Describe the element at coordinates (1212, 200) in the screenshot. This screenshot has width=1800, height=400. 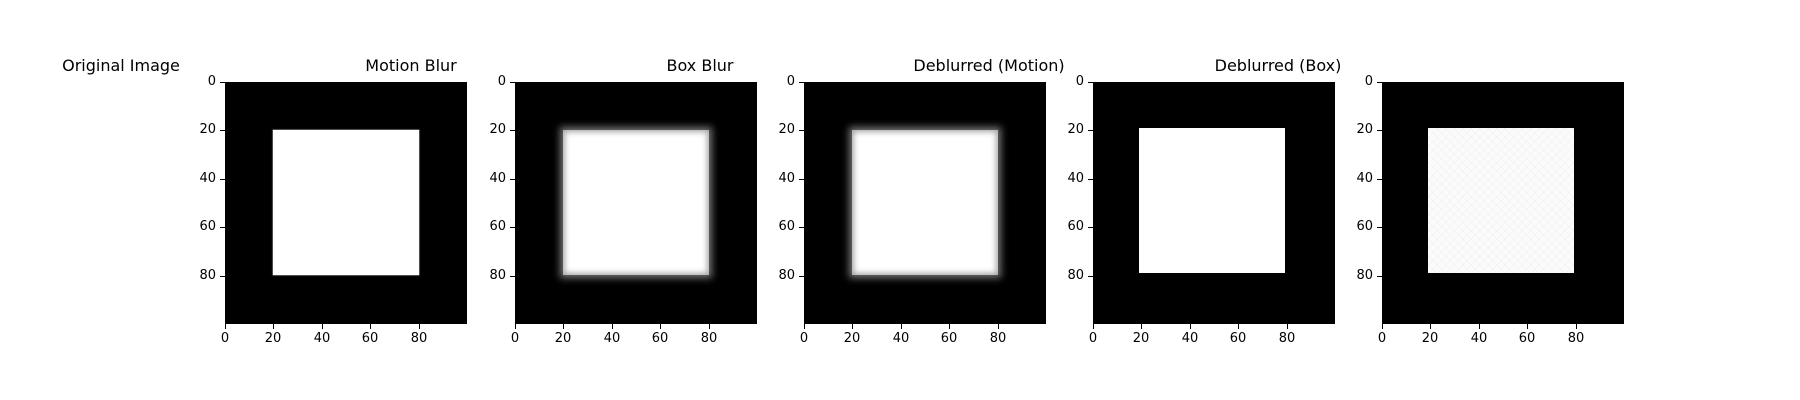
I see `deblurred-square` at that location.